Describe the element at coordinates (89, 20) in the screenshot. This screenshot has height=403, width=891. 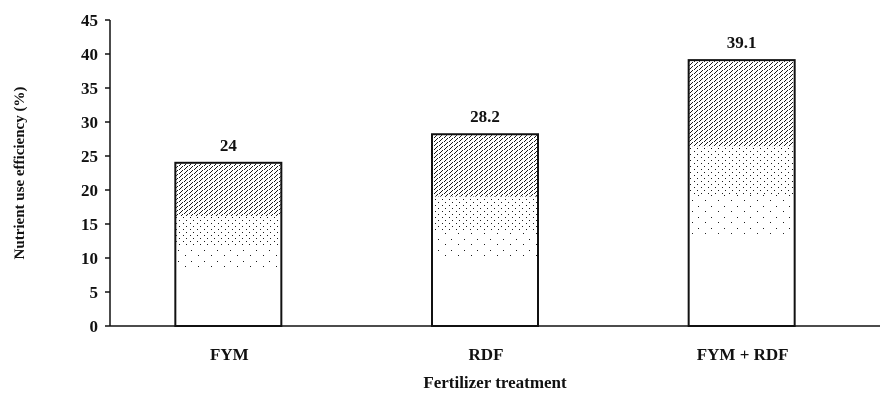
I see `y-tick-label: 45` at that location.